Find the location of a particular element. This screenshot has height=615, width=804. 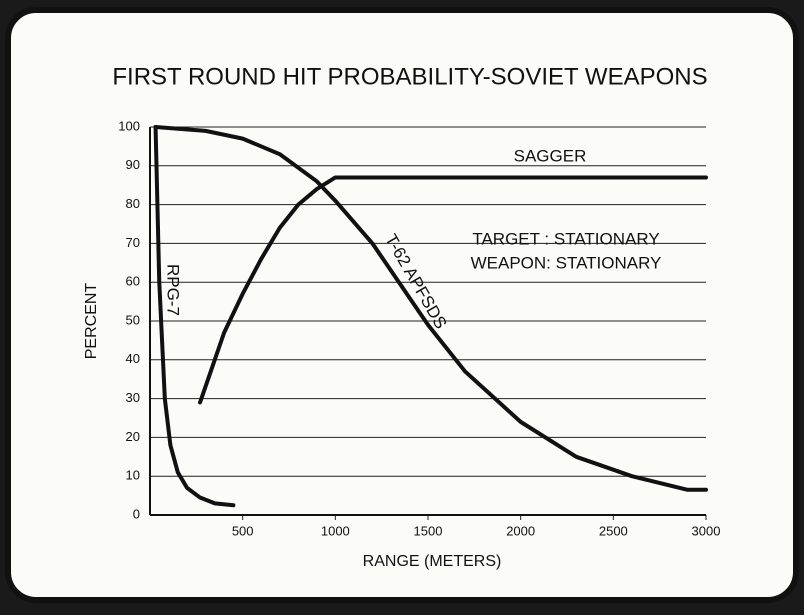

x-tick-label: 3000 is located at coordinates (706, 530).